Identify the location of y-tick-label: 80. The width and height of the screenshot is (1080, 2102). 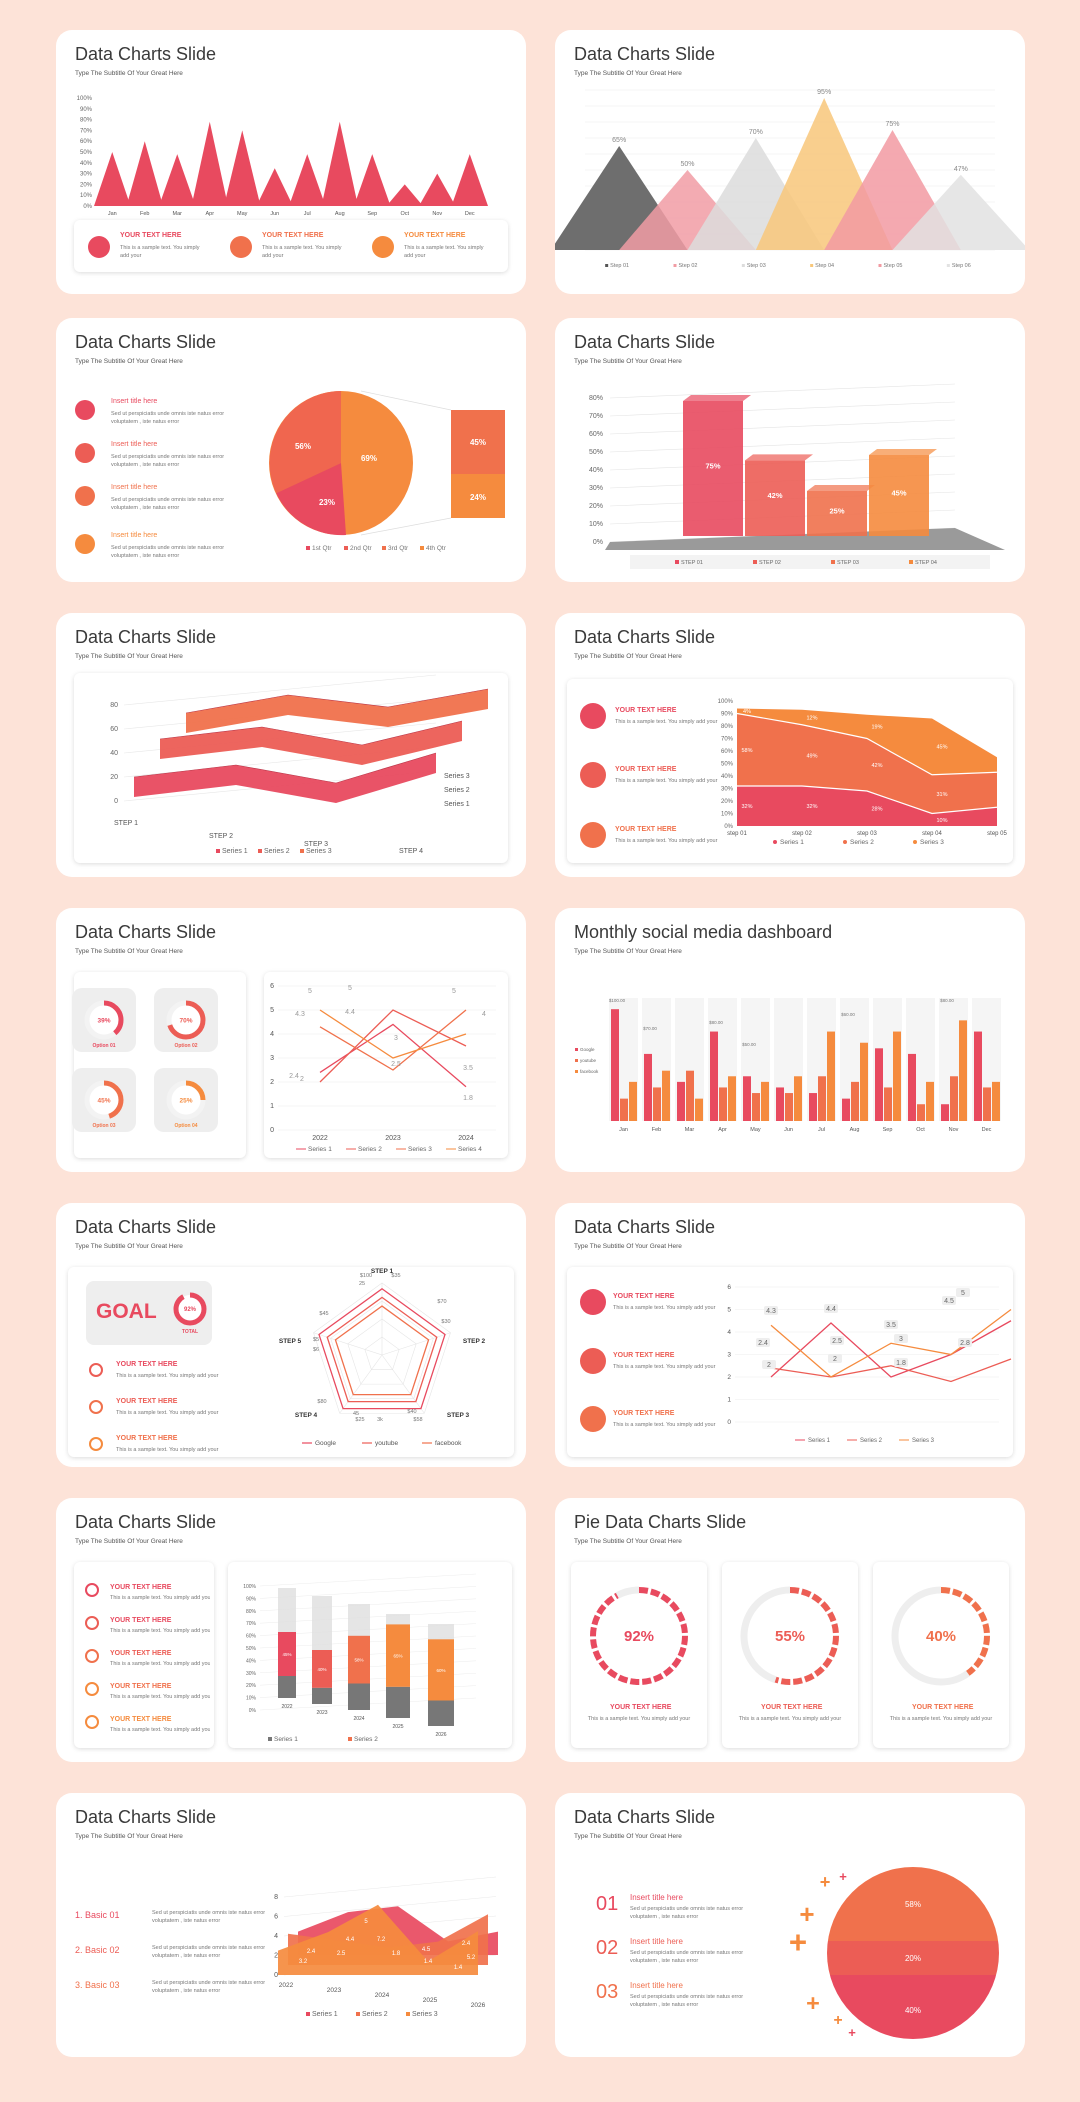
(114, 705).